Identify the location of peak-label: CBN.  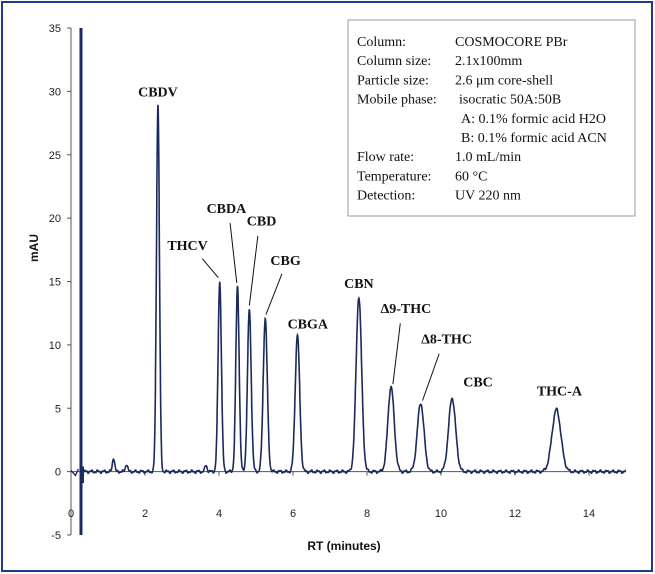
(359, 284).